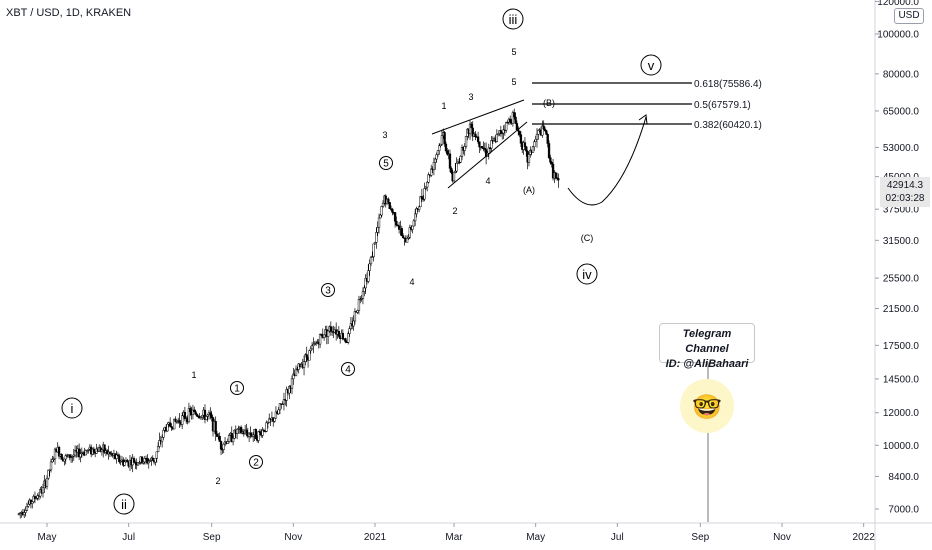 The image size is (932, 550). What do you see at coordinates (617, 537) in the screenshot?
I see `x-tick-label: Jul` at bounding box center [617, 537].